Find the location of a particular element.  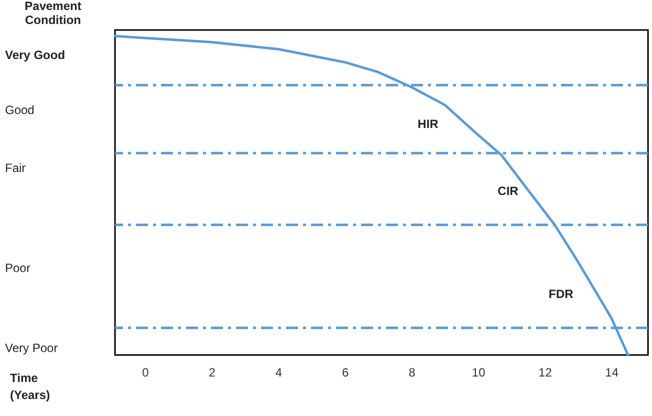

x-tick-label: 2 is located at coordinates (212, 373).